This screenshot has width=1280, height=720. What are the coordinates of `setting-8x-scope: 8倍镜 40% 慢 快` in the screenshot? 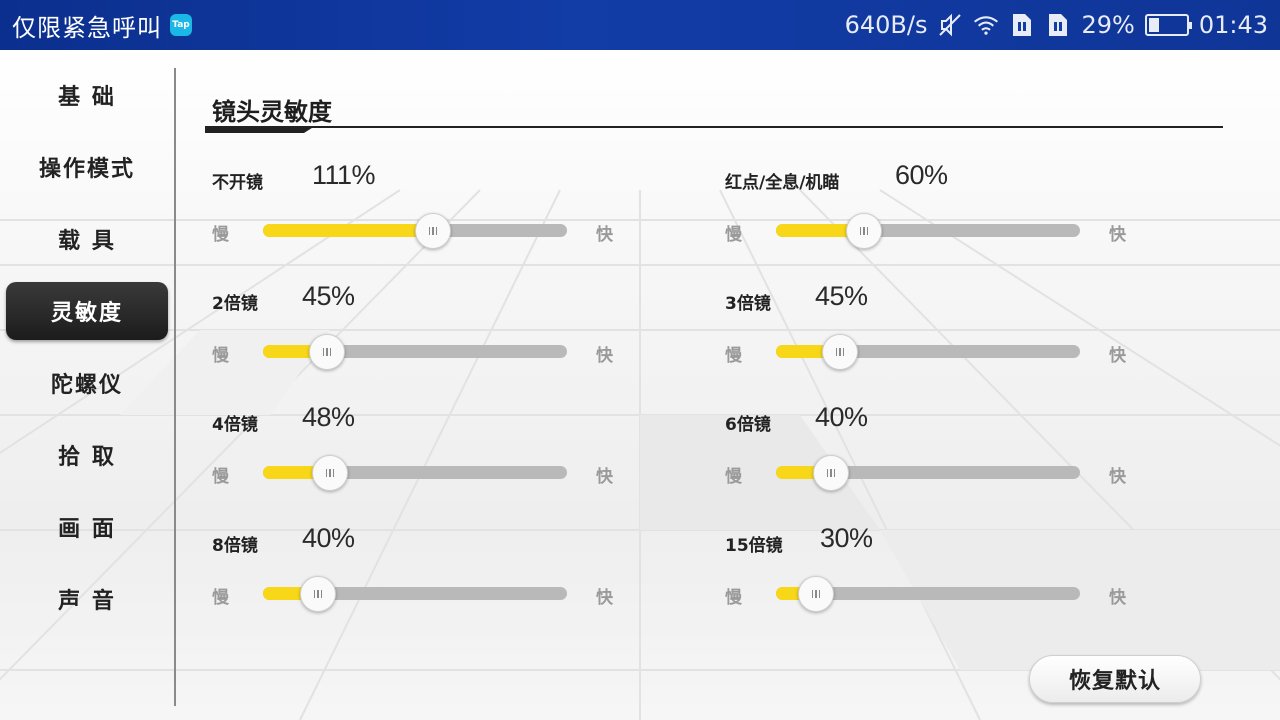 It's located at (422, 582).